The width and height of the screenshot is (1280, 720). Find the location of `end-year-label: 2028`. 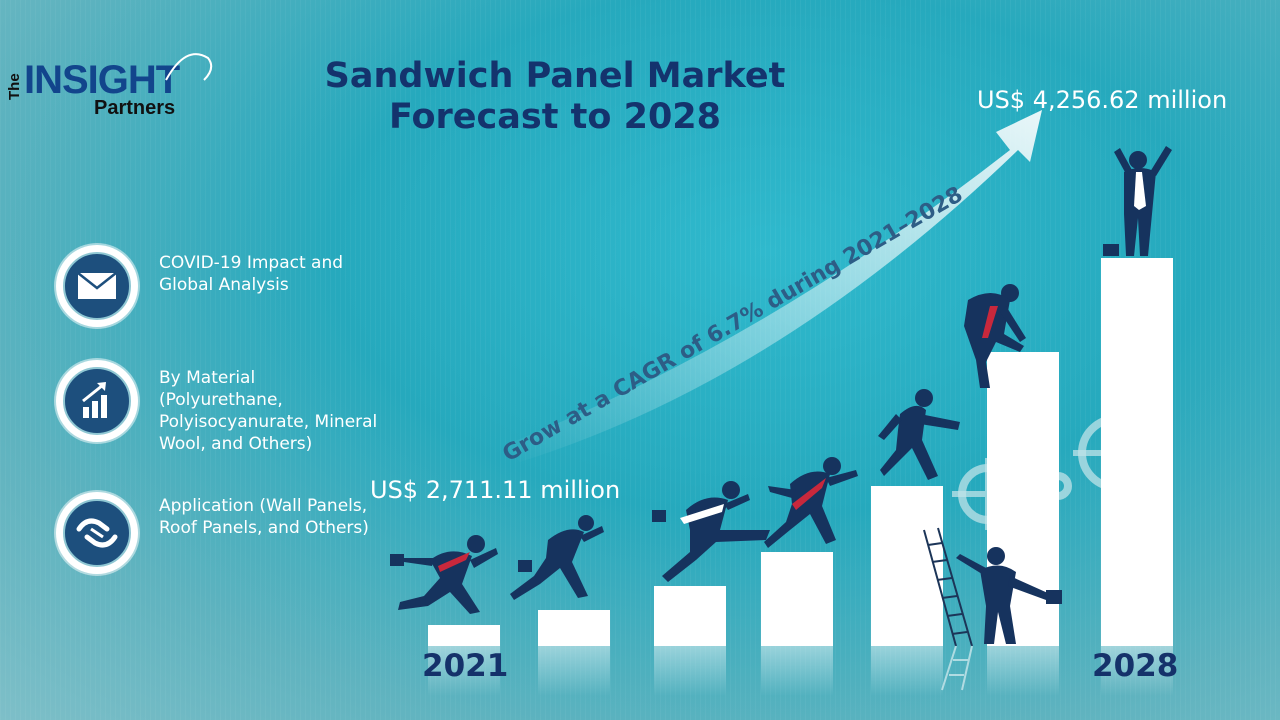

end-year-label: 2028 is located at coordinates (1135, 666).